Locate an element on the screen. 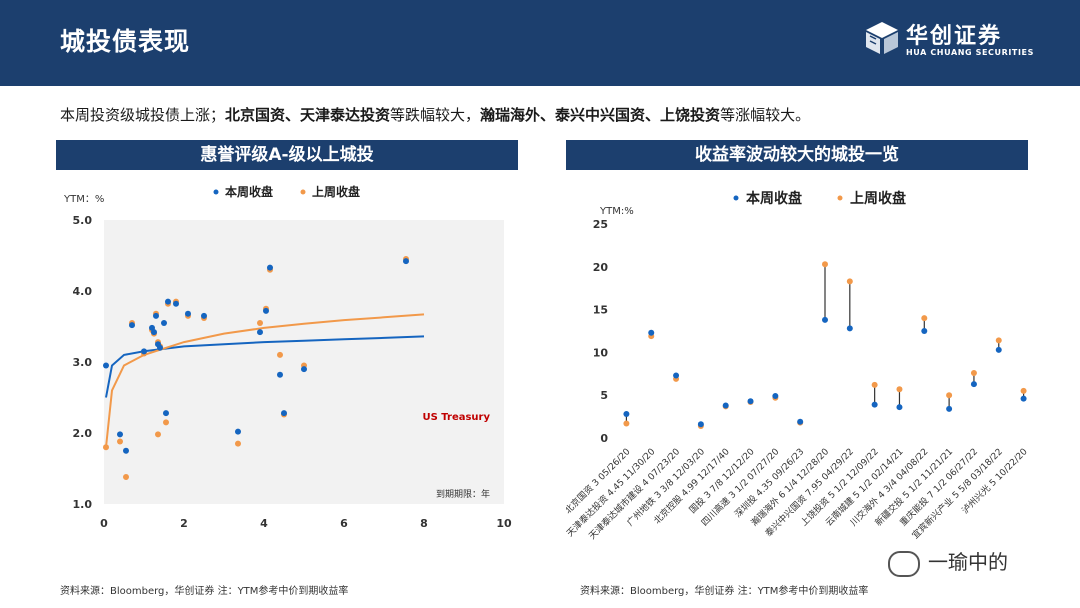  y-axis-label: YTM:% is located at coordinates (616, 211).